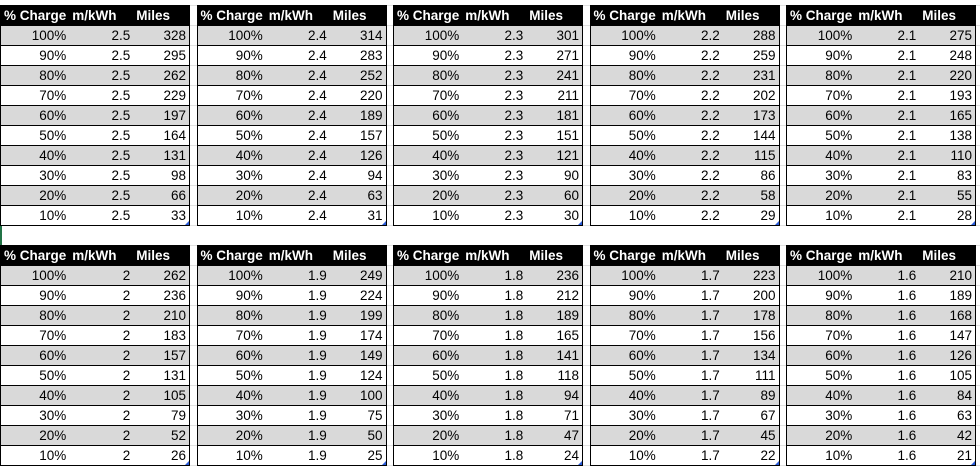  I want to click on miles-cell: 111, so click(750, 375).